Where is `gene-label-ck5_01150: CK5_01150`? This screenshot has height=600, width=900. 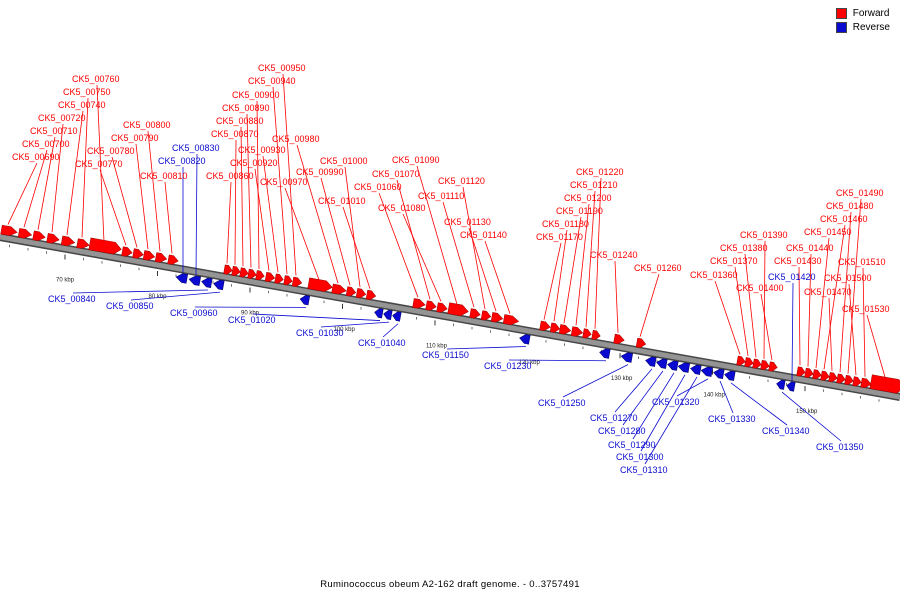 gene-label-ck5_01150: CK5_01150 is located at coordinates (445, 355).